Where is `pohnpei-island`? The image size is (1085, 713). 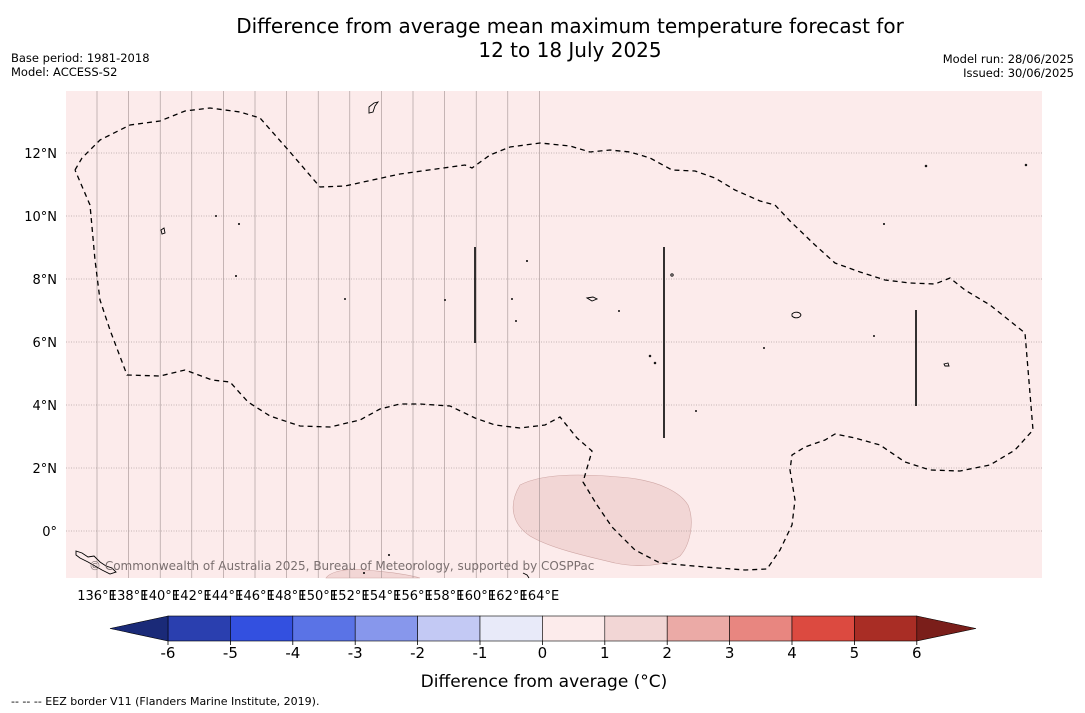 pohnpei-island is located at coordinates (796, 315).